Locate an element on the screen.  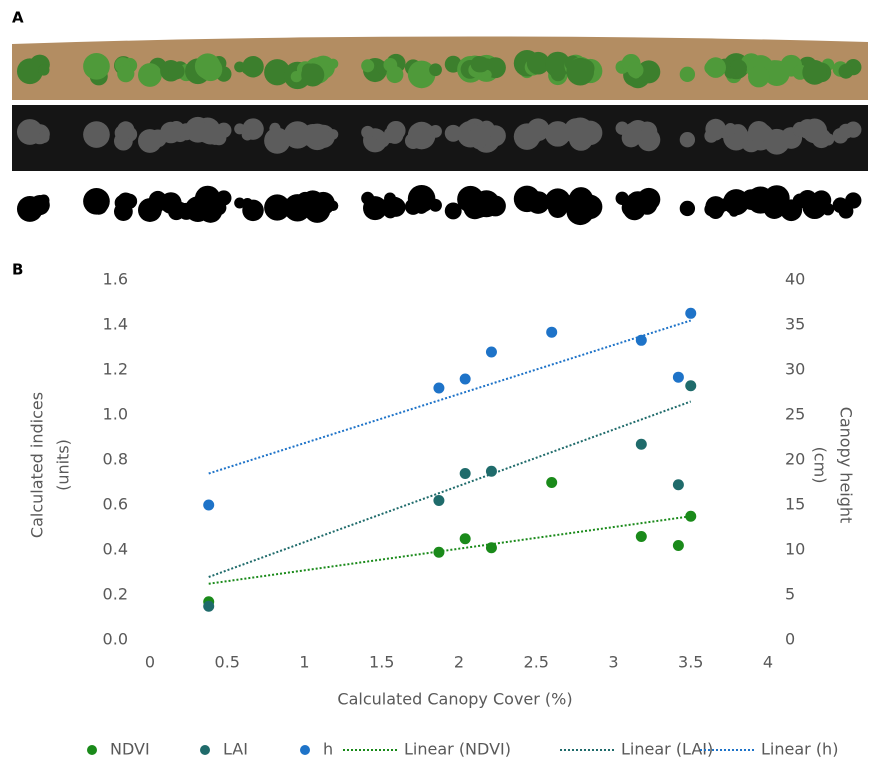
y-axis-label: Calculated indices (units) is located at coordinates (50, 465).